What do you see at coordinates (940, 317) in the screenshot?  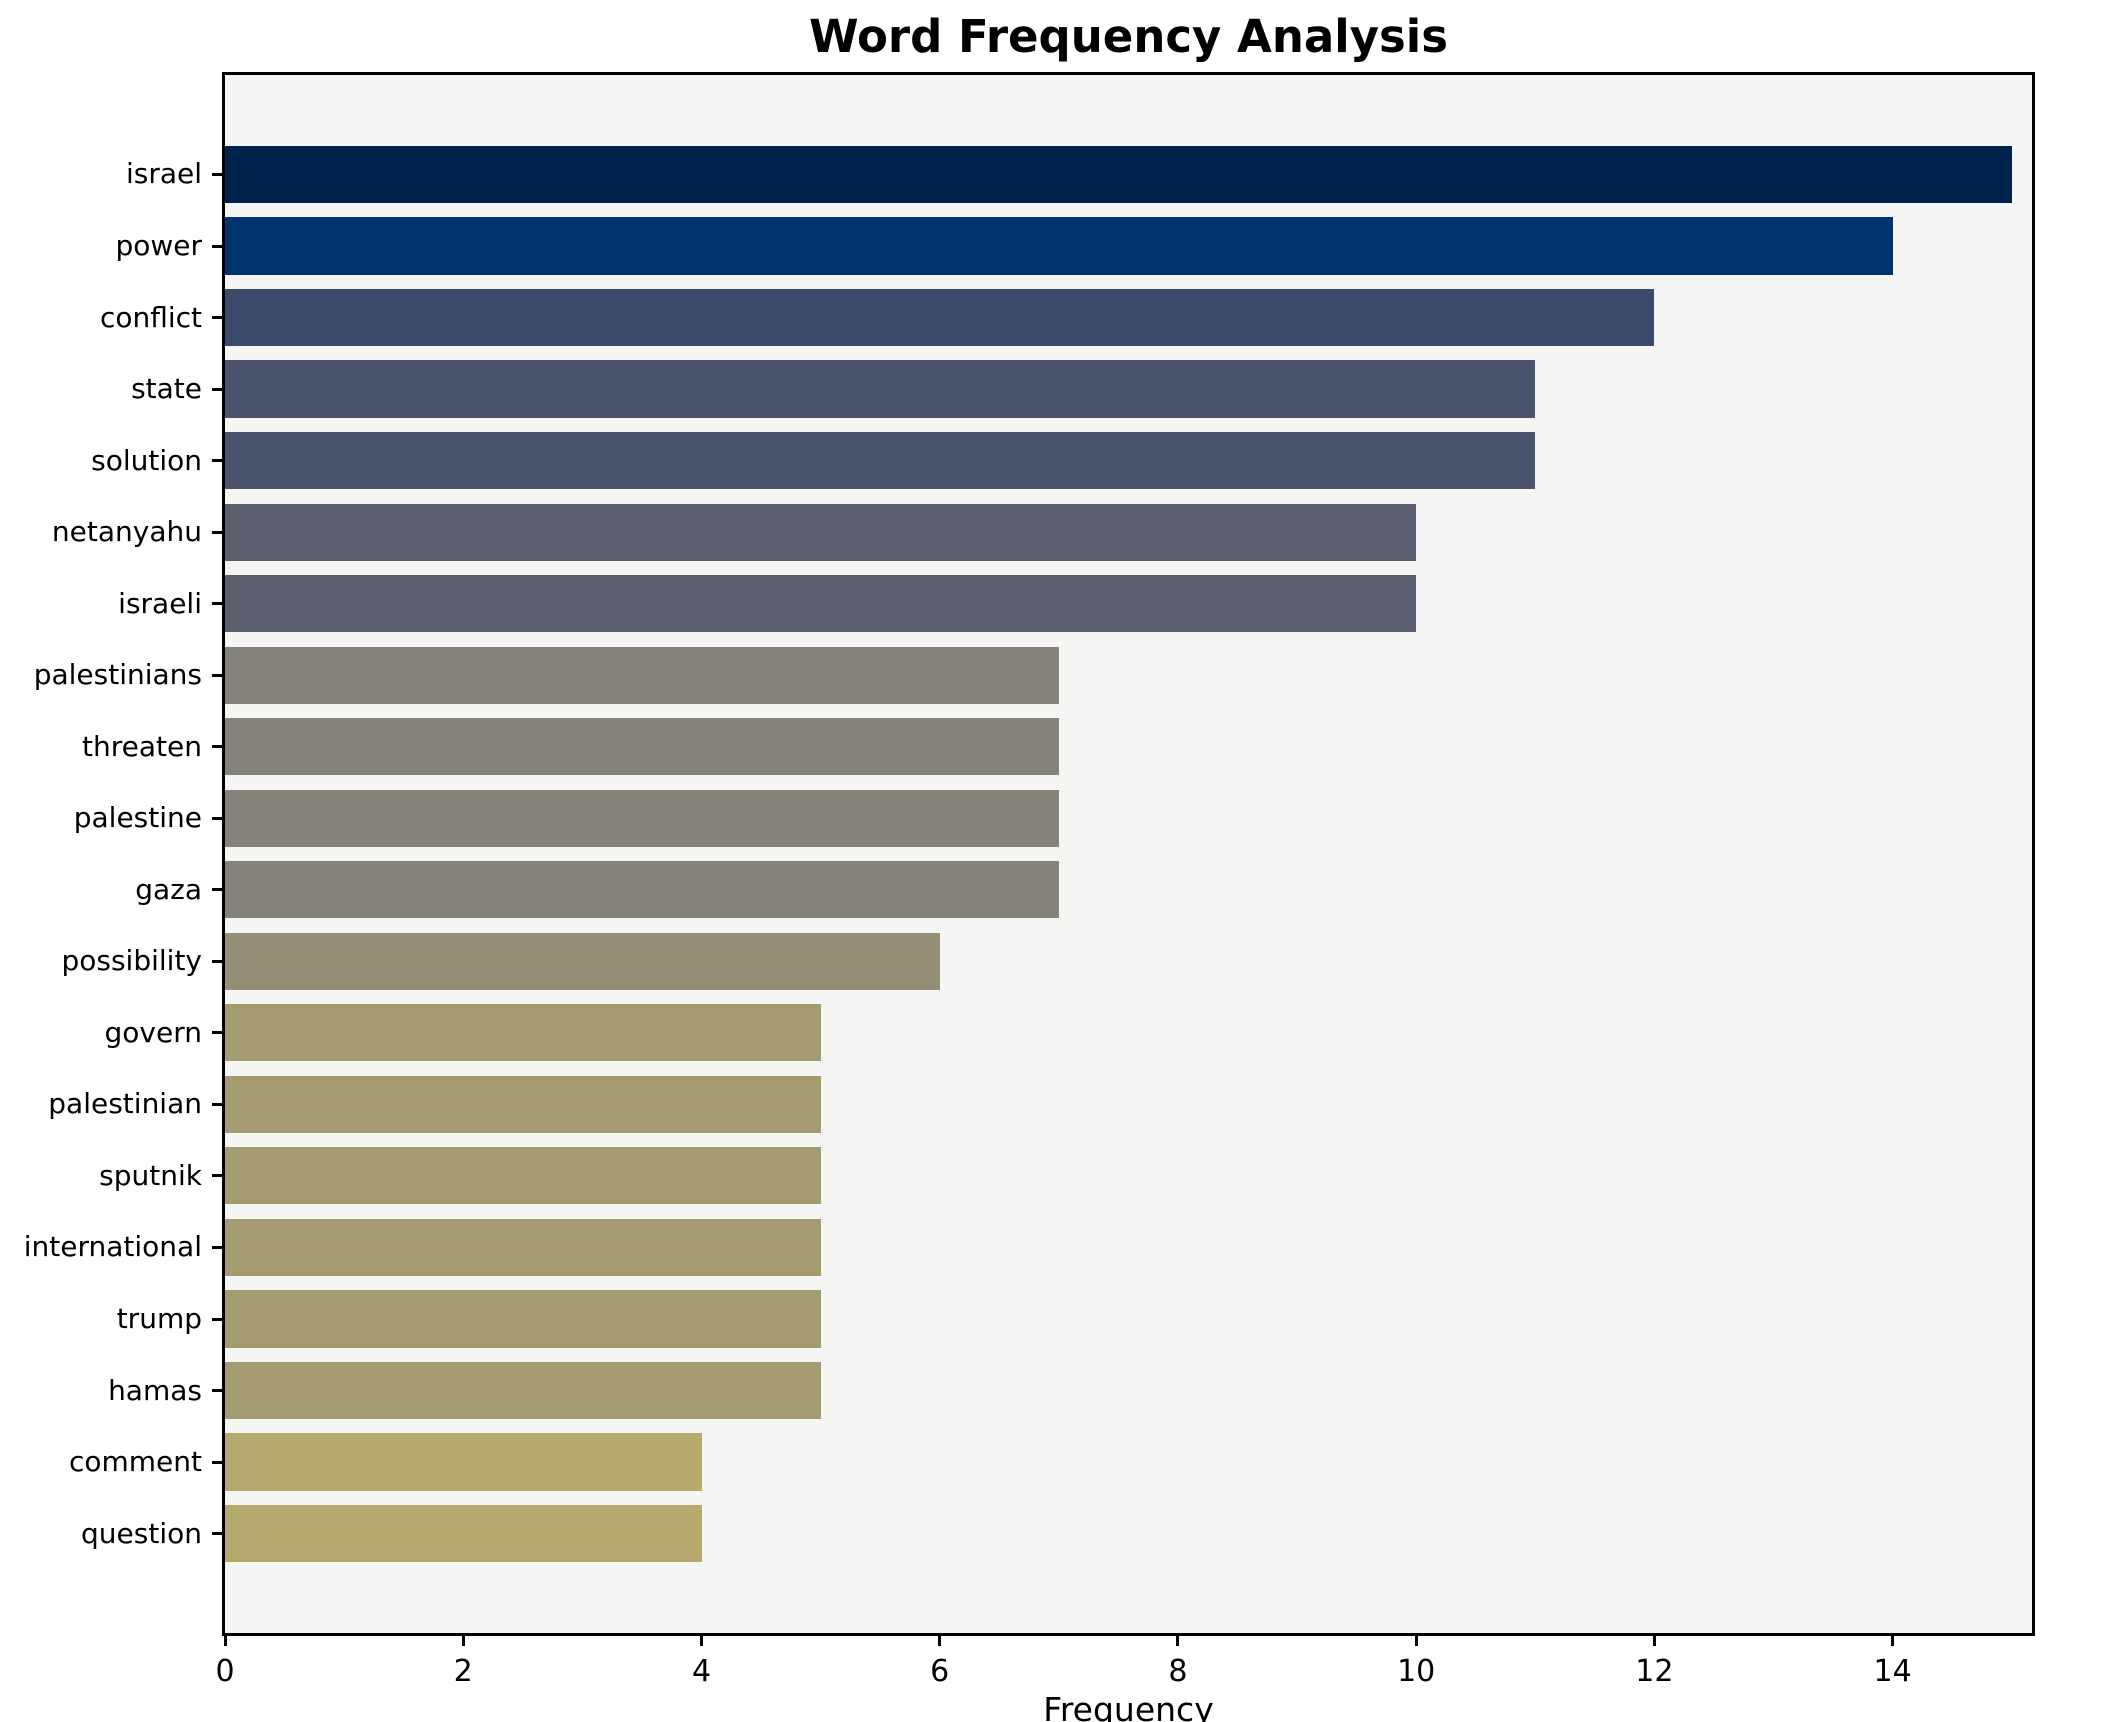 I see `bar-conflict` at bounding box center [940, 317].